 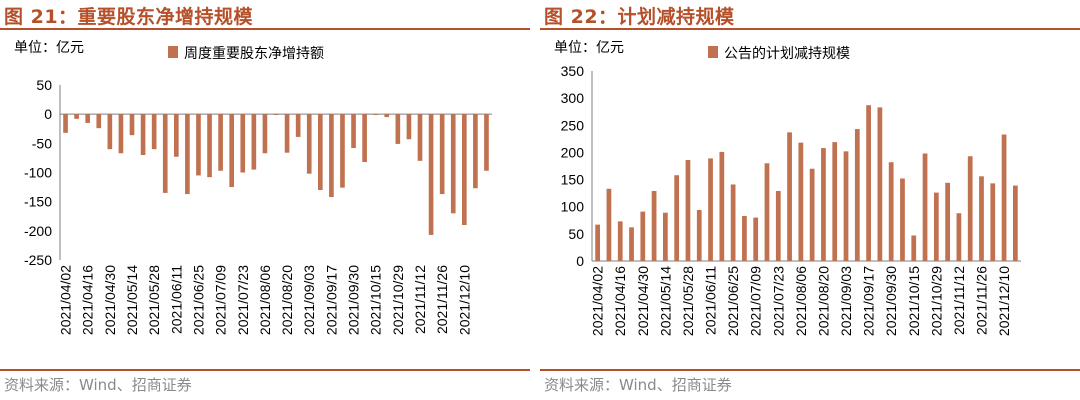 I want to click on x-tick-label: 2021/11/26, so click(x=442, y=299).